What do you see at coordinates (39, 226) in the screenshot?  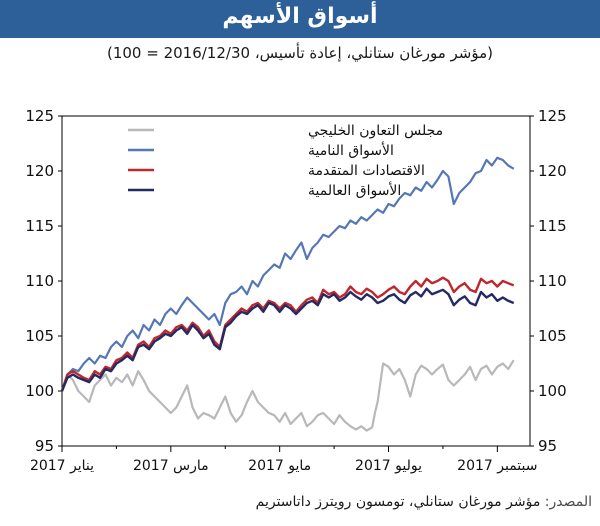 I see `y-tick-label-left: 115` at bounding box center [39, 226].